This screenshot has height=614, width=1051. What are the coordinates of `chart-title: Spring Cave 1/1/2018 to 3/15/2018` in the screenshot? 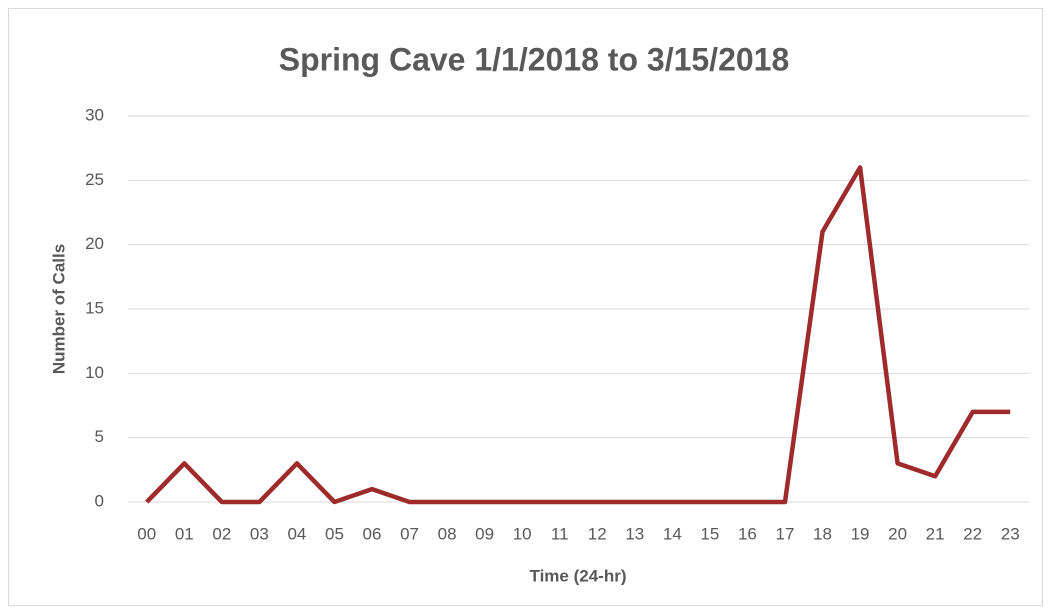 It's located at (534, 59).